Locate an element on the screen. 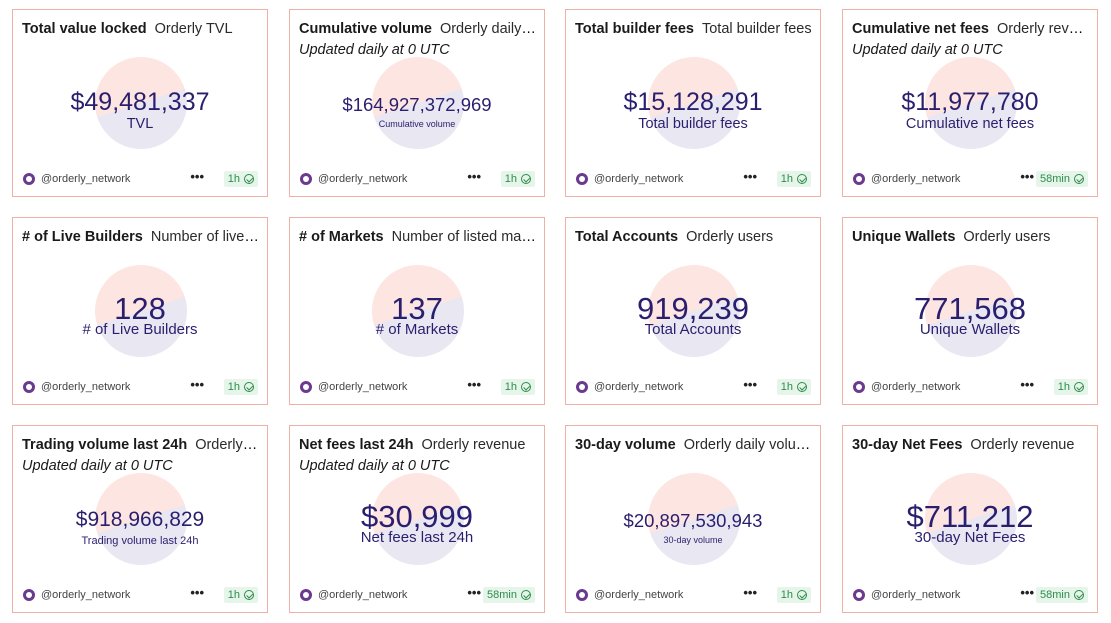  card-title: Total Accounts is located at coordinates (627, 237).